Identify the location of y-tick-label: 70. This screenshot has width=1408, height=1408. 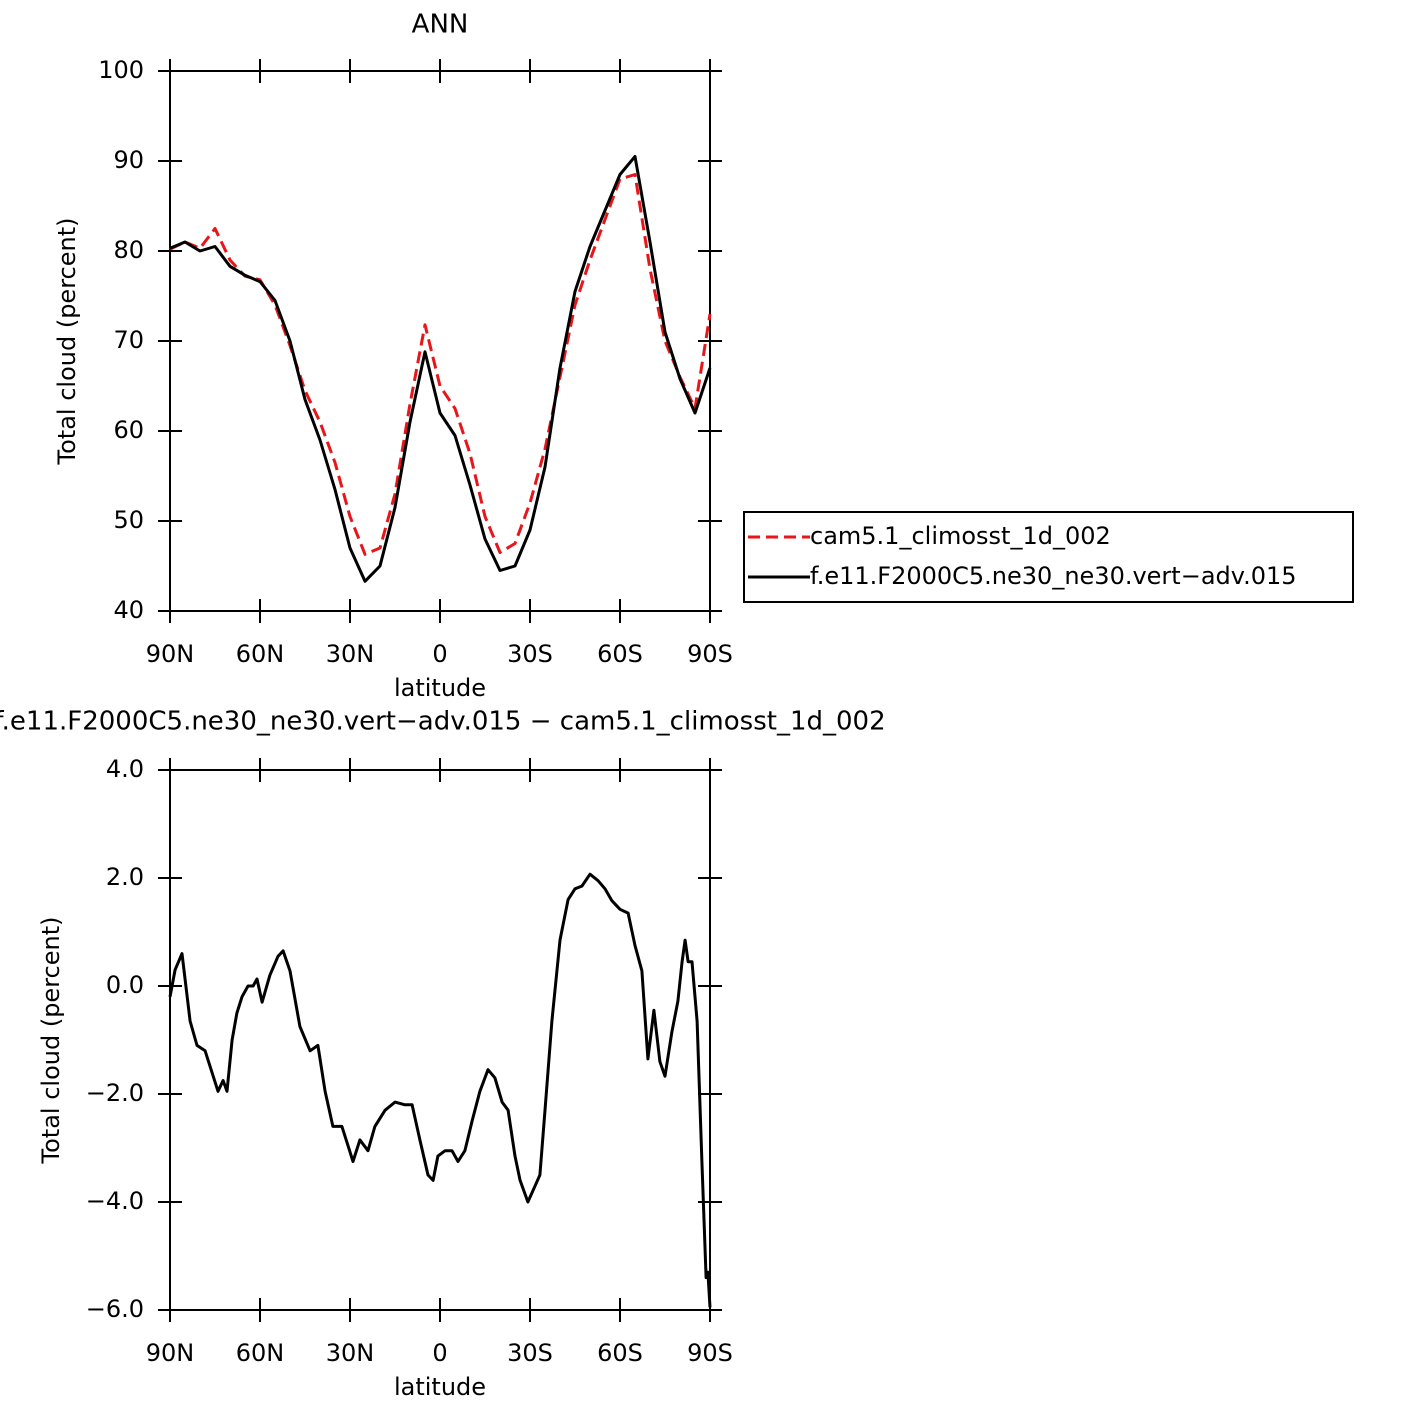
(128, 340).